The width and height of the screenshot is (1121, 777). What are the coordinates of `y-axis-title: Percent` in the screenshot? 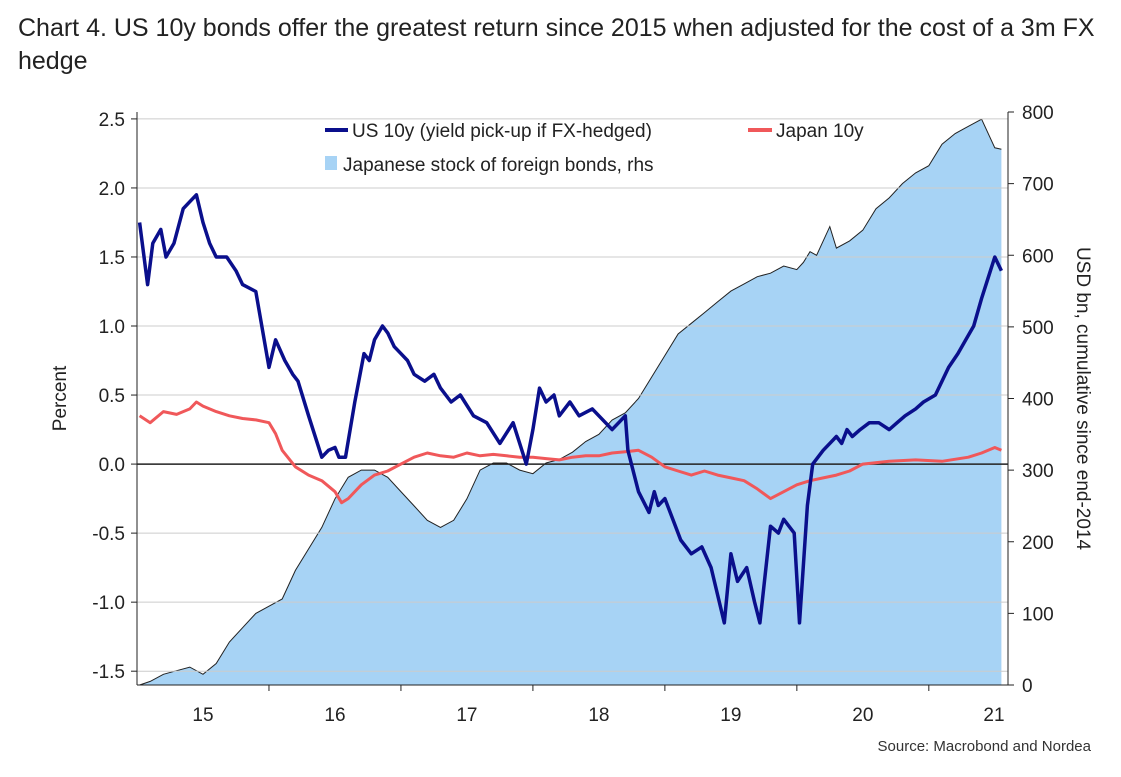 It's located at (60, 398).